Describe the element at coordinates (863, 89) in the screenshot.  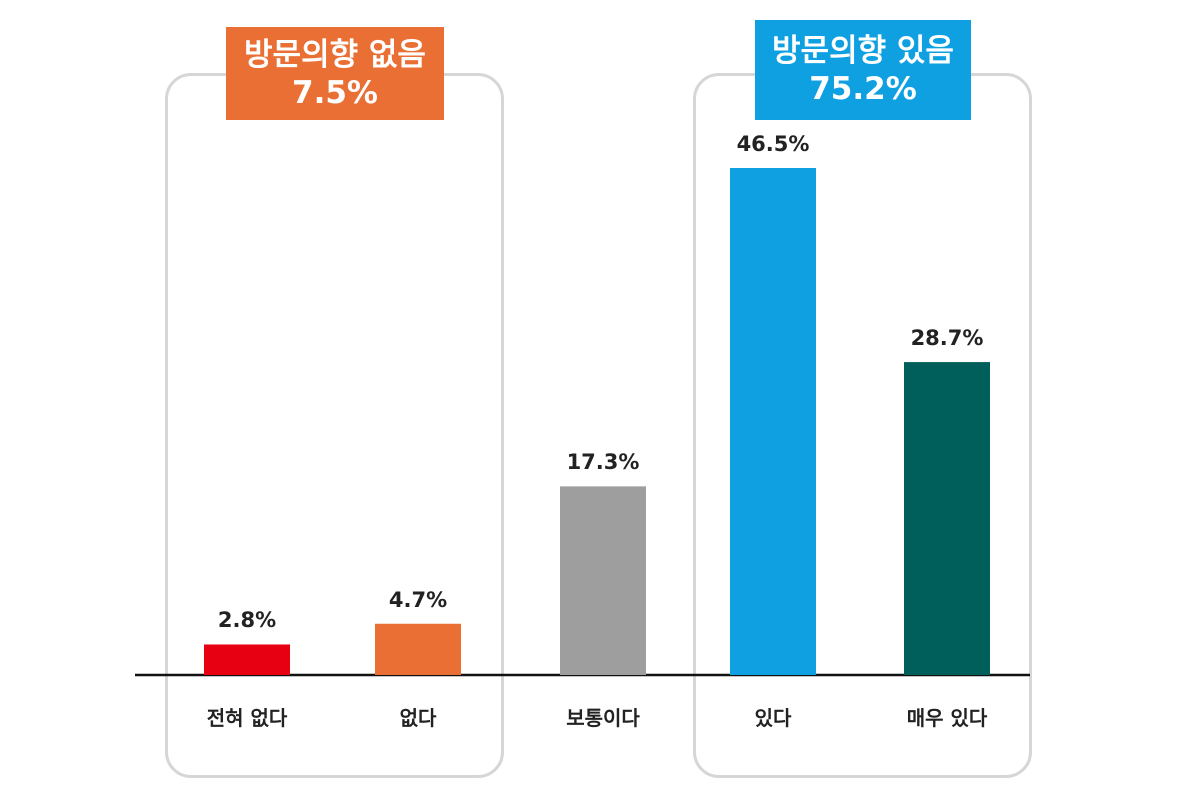
I see `group-value-positive: 75.2%` at that location.